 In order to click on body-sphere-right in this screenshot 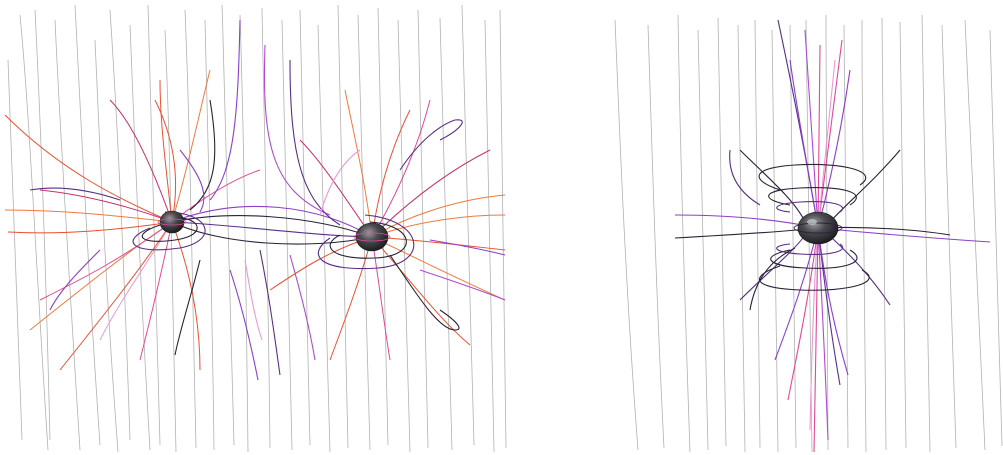, I will do `click(372, 237)`.